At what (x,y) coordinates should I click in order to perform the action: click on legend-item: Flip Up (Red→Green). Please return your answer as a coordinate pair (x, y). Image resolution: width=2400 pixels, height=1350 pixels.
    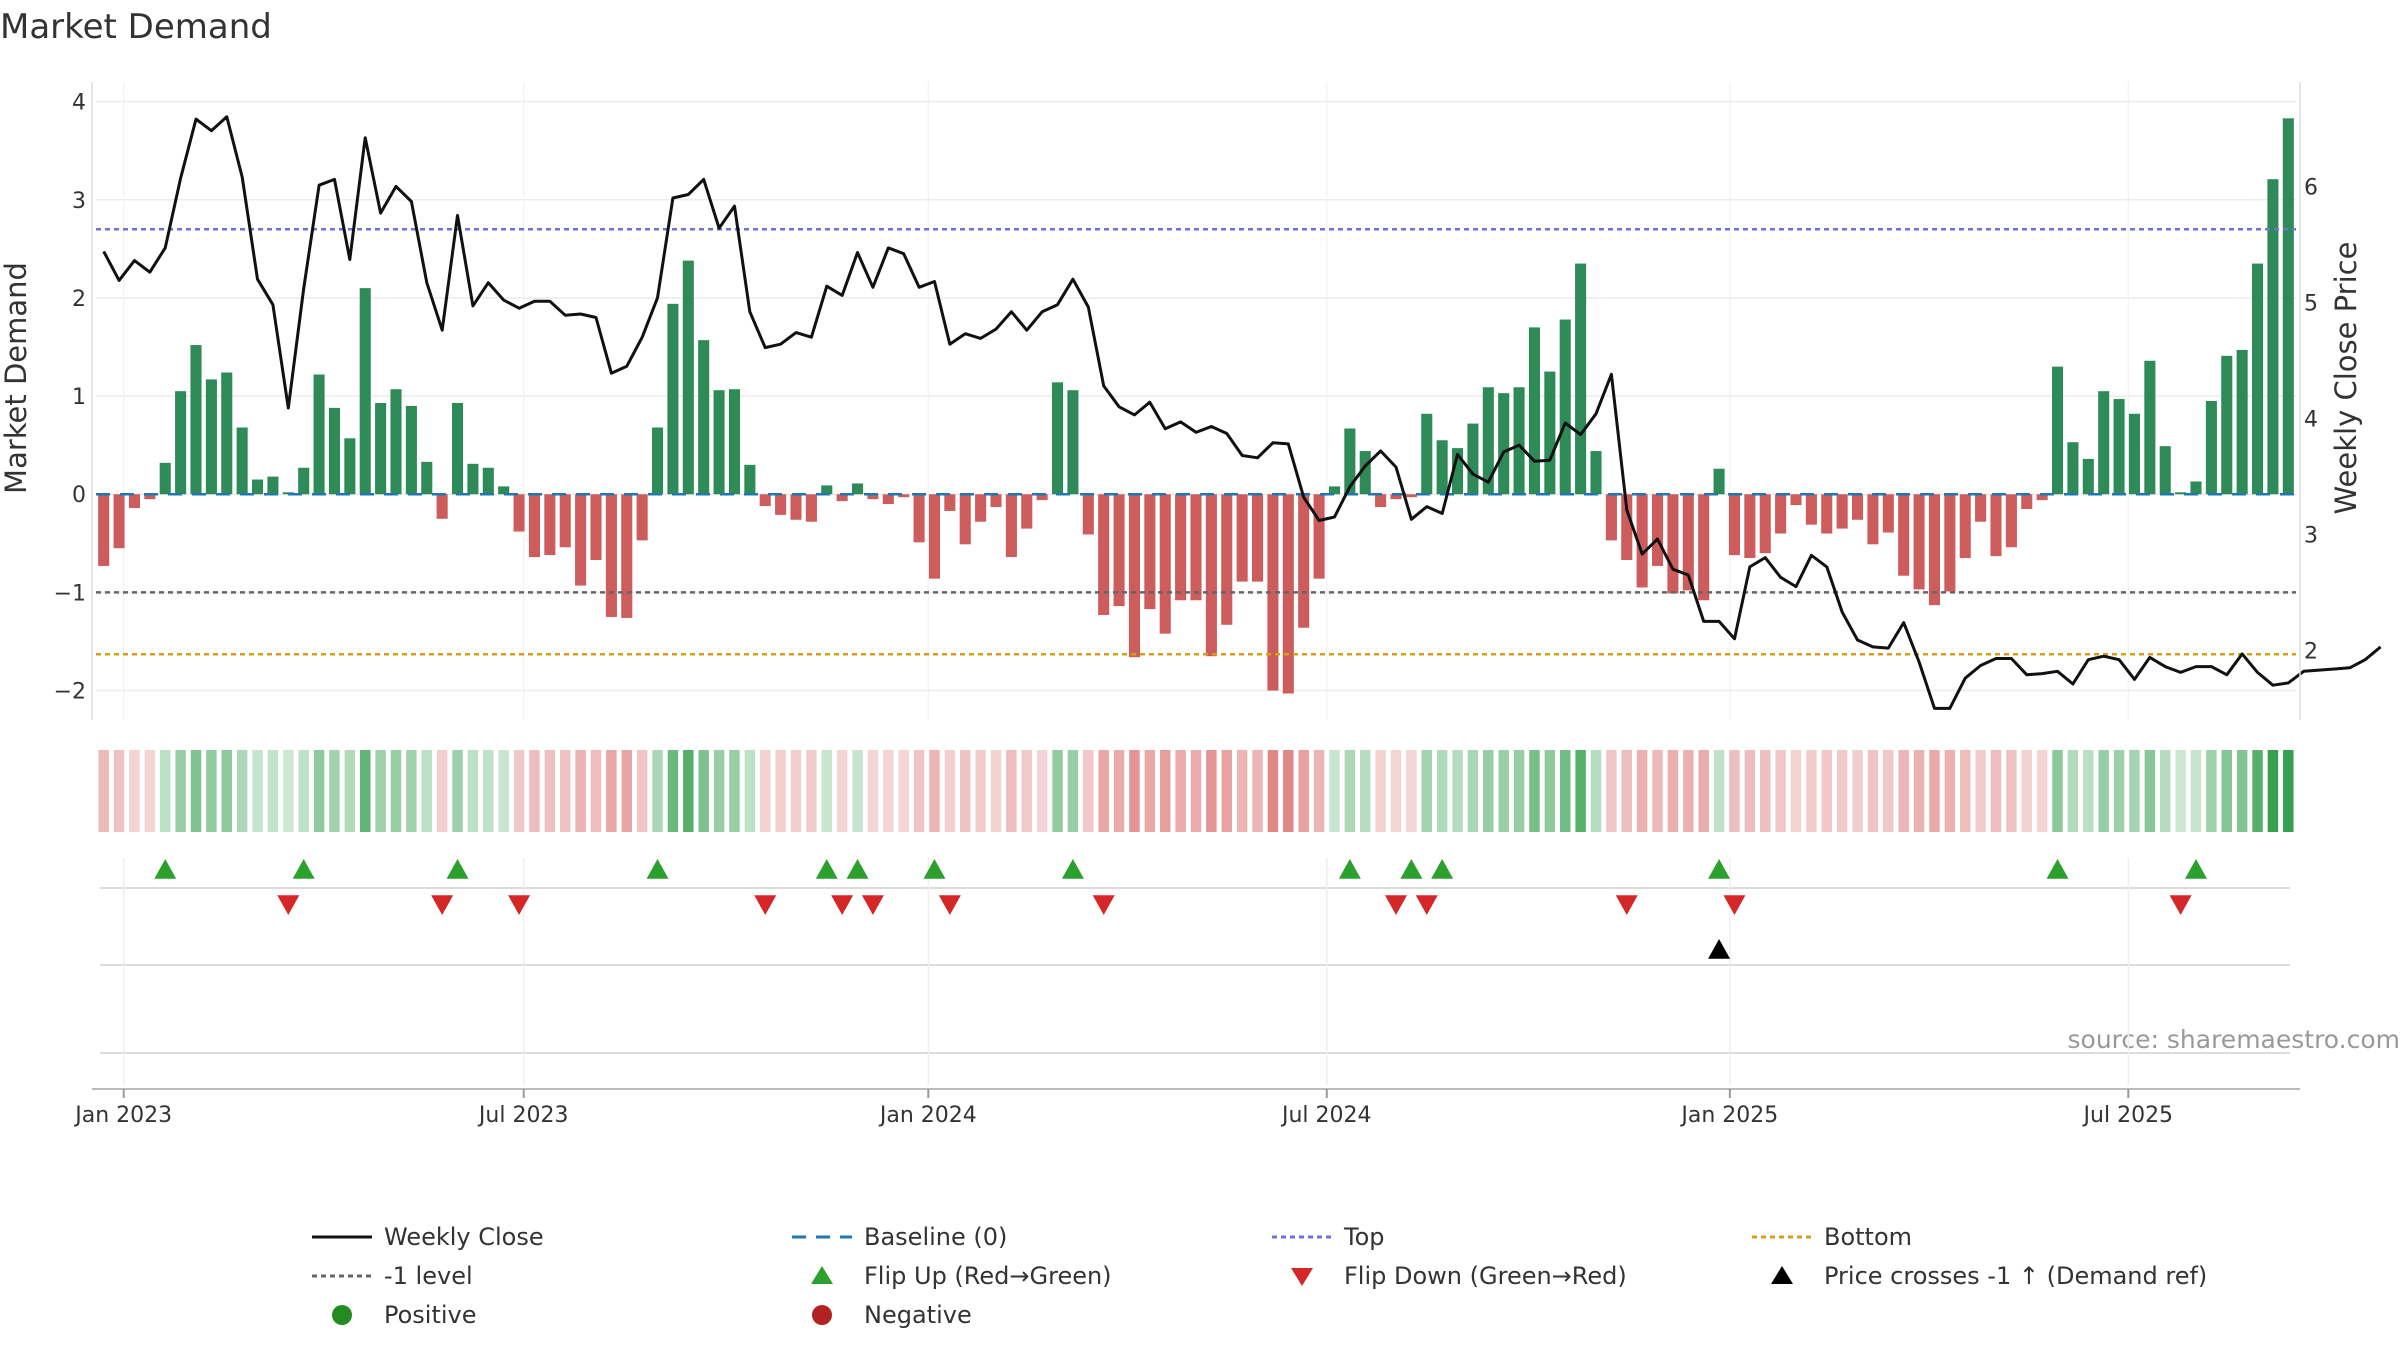
    Looking at the image, I should click on (961, 1276).